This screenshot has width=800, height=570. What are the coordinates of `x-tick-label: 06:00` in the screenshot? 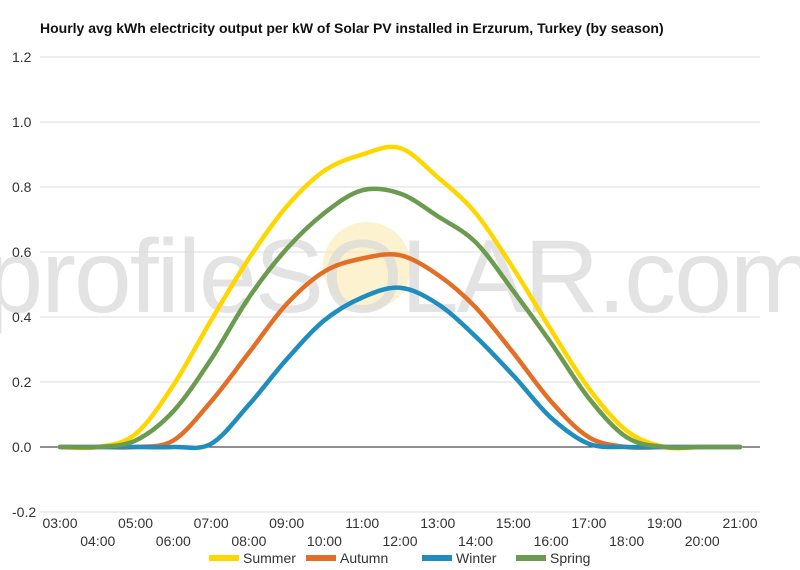 It's located at (173, 541).